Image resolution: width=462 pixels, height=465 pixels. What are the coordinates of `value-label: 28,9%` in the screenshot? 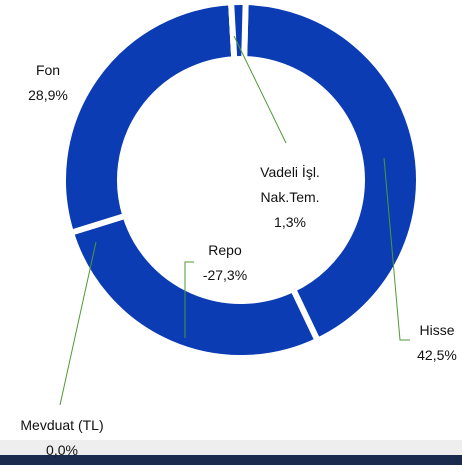 It's located at (48, 95).